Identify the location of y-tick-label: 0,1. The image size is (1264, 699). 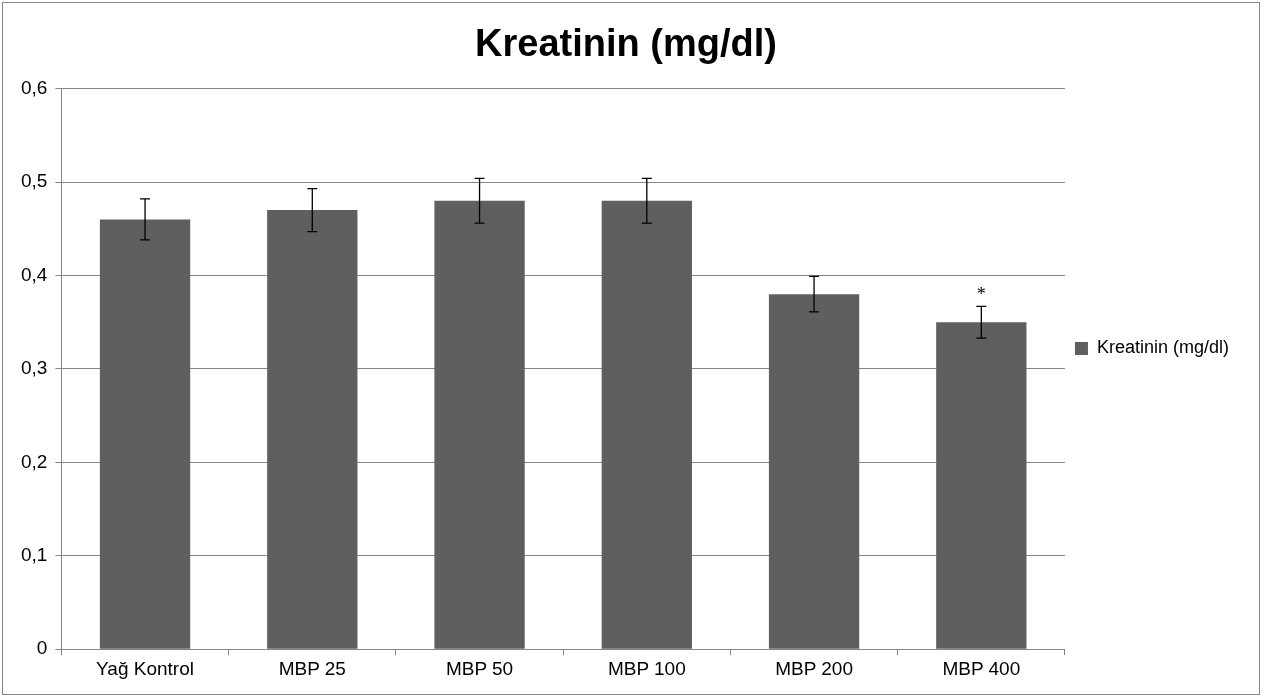
(34, 554).